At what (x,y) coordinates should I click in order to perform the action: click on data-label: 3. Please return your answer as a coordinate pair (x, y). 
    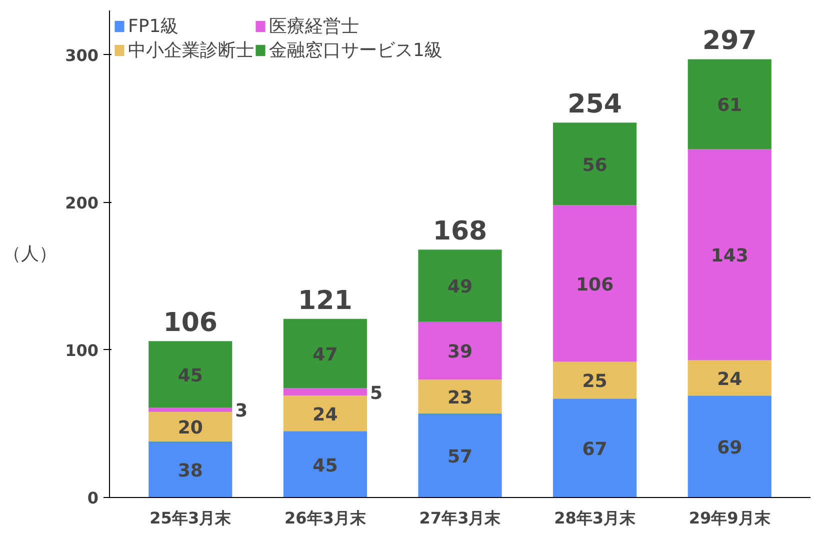
    Looking at the image, I should click on (241, 411).